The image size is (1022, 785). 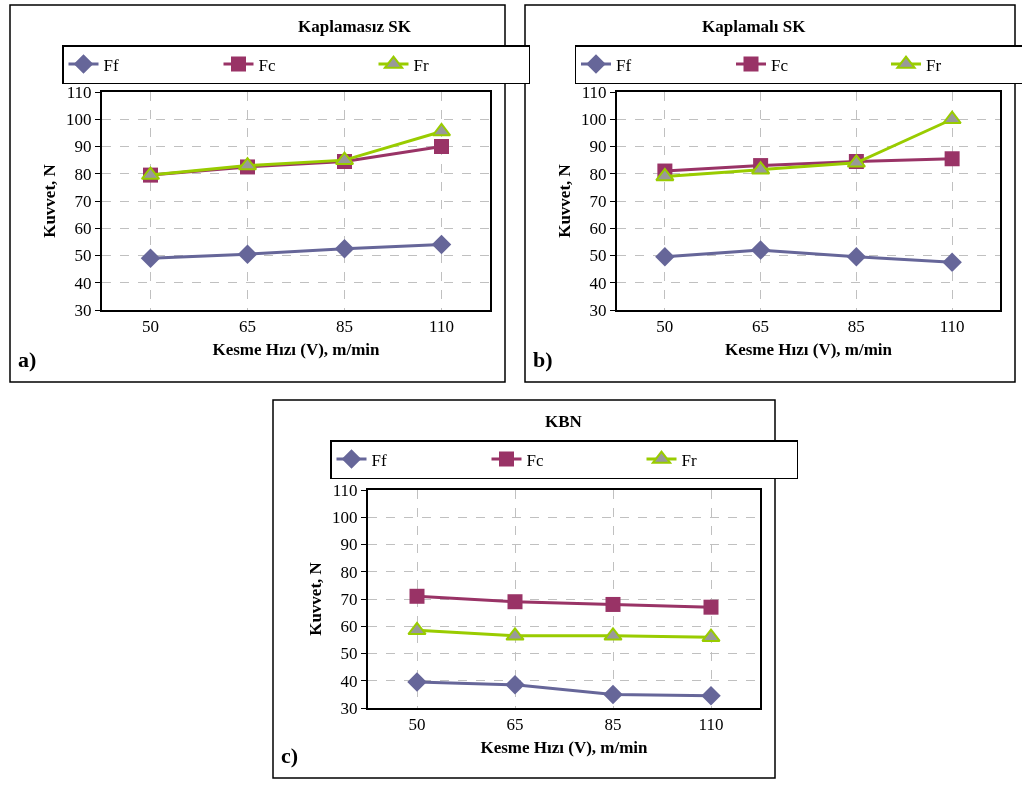 What do you see at coordinates (355, 26) in the screenshot?
I see `chart-title: Kaplamasız SK` at bounding box center [355, 26].